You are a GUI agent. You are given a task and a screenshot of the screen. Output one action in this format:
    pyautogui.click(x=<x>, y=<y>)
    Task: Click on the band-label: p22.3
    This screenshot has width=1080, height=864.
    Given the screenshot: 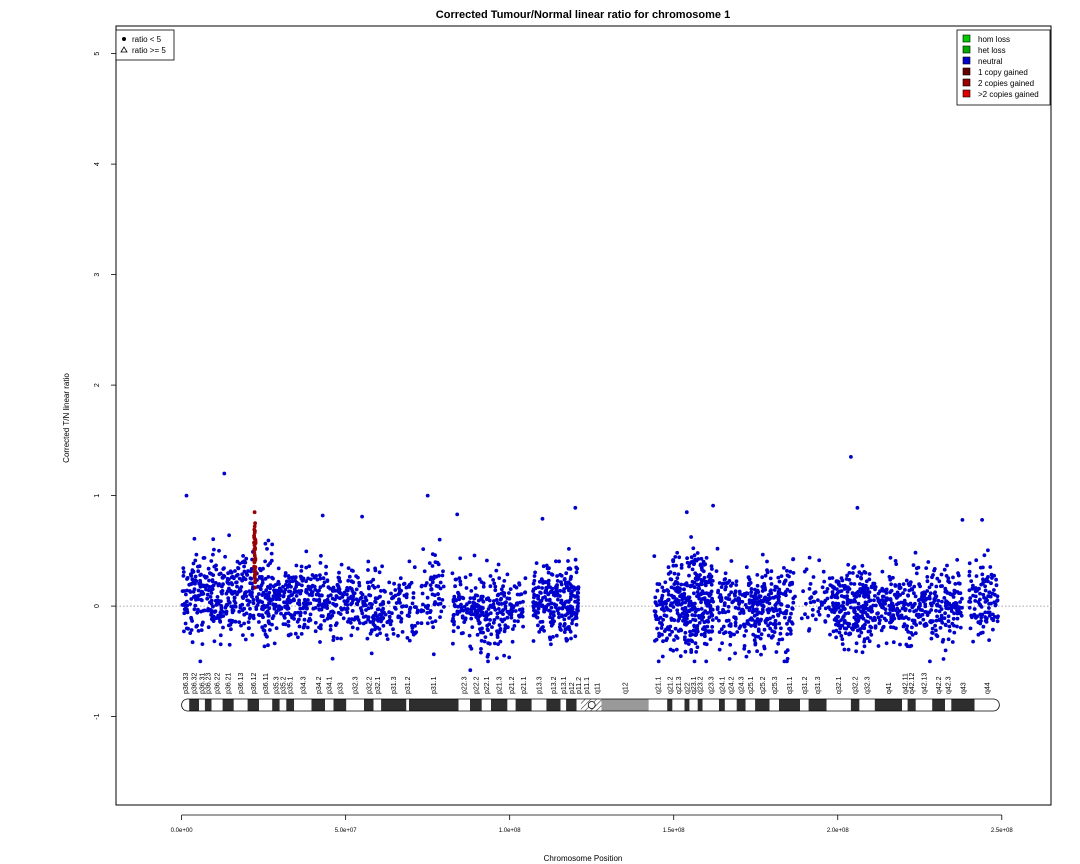 What is the action you would take?
    pyautogui.click(x=465, y=685)
    